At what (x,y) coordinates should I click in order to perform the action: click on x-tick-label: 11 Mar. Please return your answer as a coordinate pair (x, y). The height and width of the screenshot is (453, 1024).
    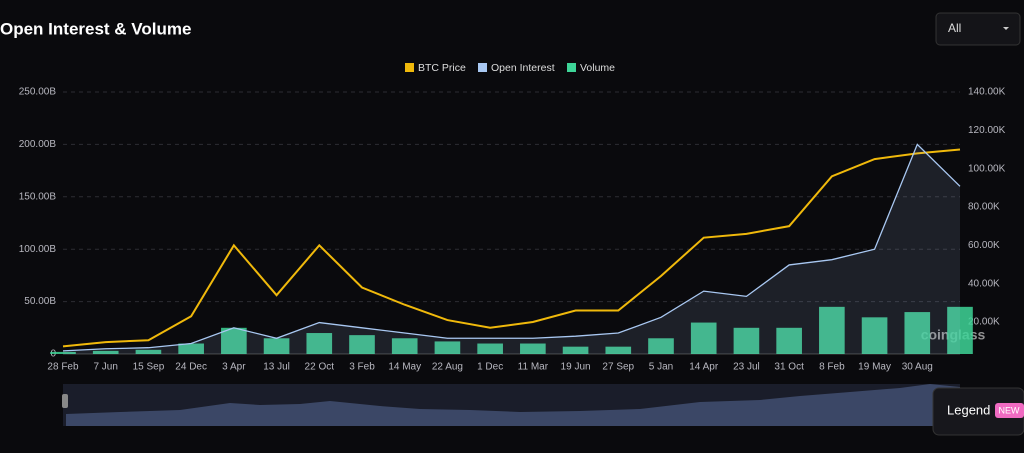
    Looking at the image, I should click on (533, 367).